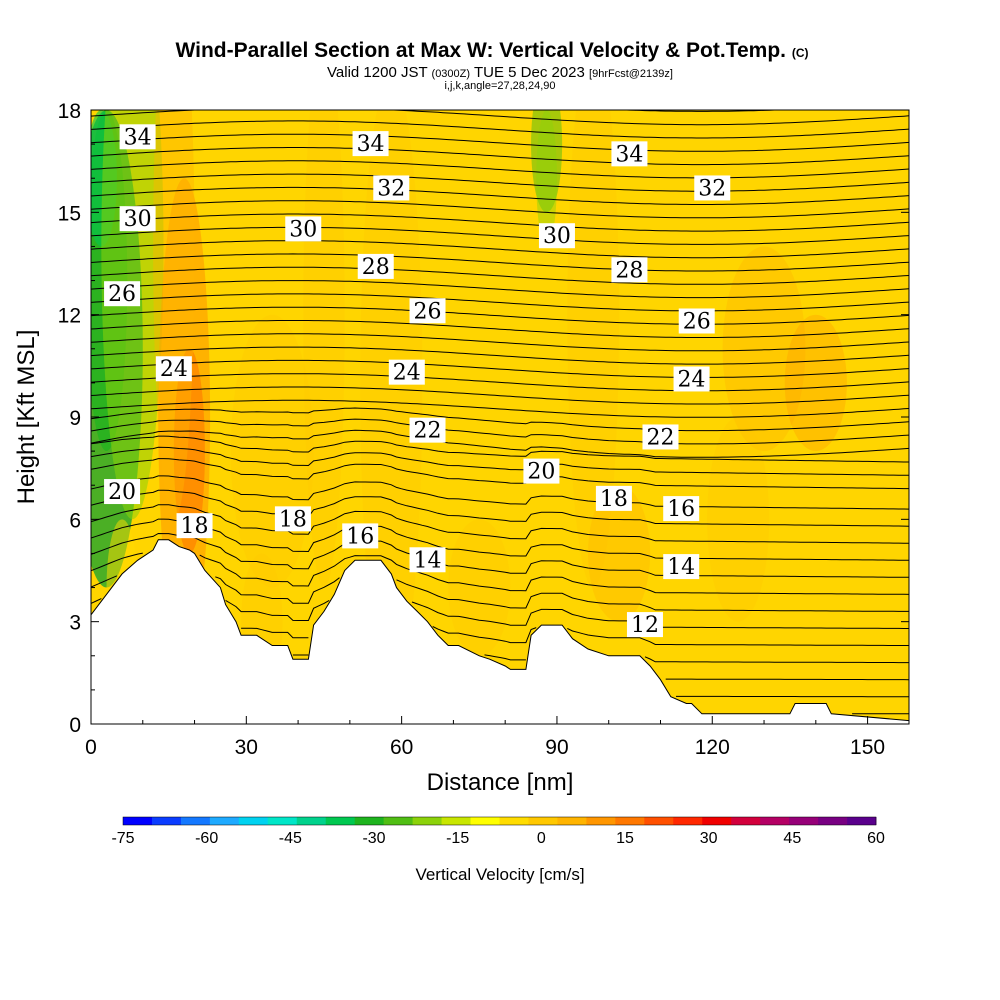 The height and width of the screenshot is (1000, 1000). What do you see at coordinates (500, 782) in the screenshot?
I see `x-axis-label: Distance [nm]` at bounding box center [500, 782].